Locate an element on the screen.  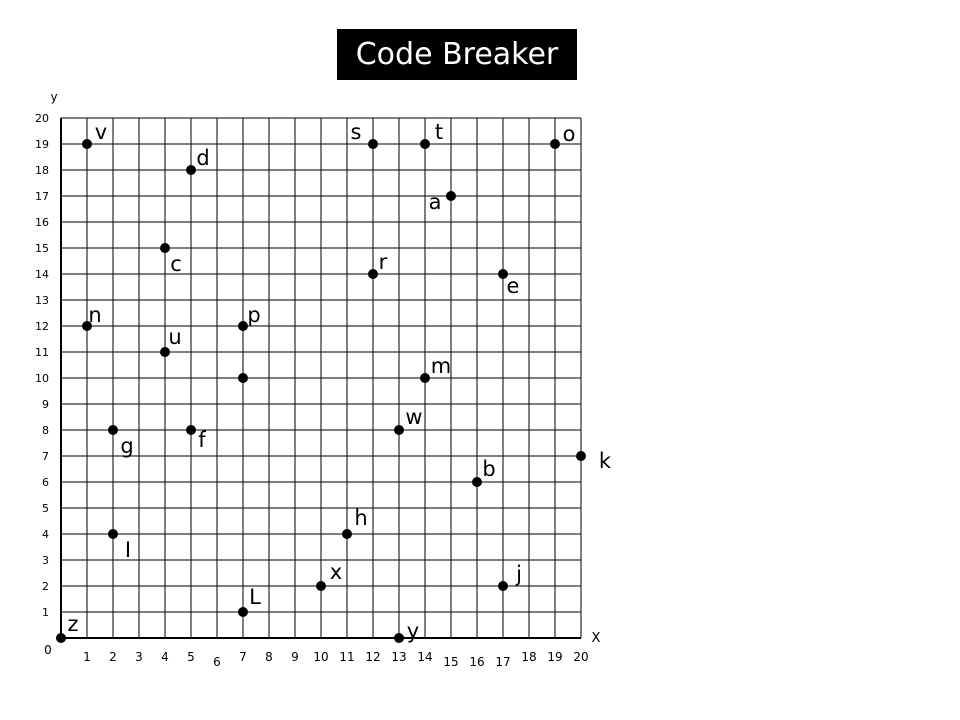
point-label-z: z is located at coordinates (72, 624).